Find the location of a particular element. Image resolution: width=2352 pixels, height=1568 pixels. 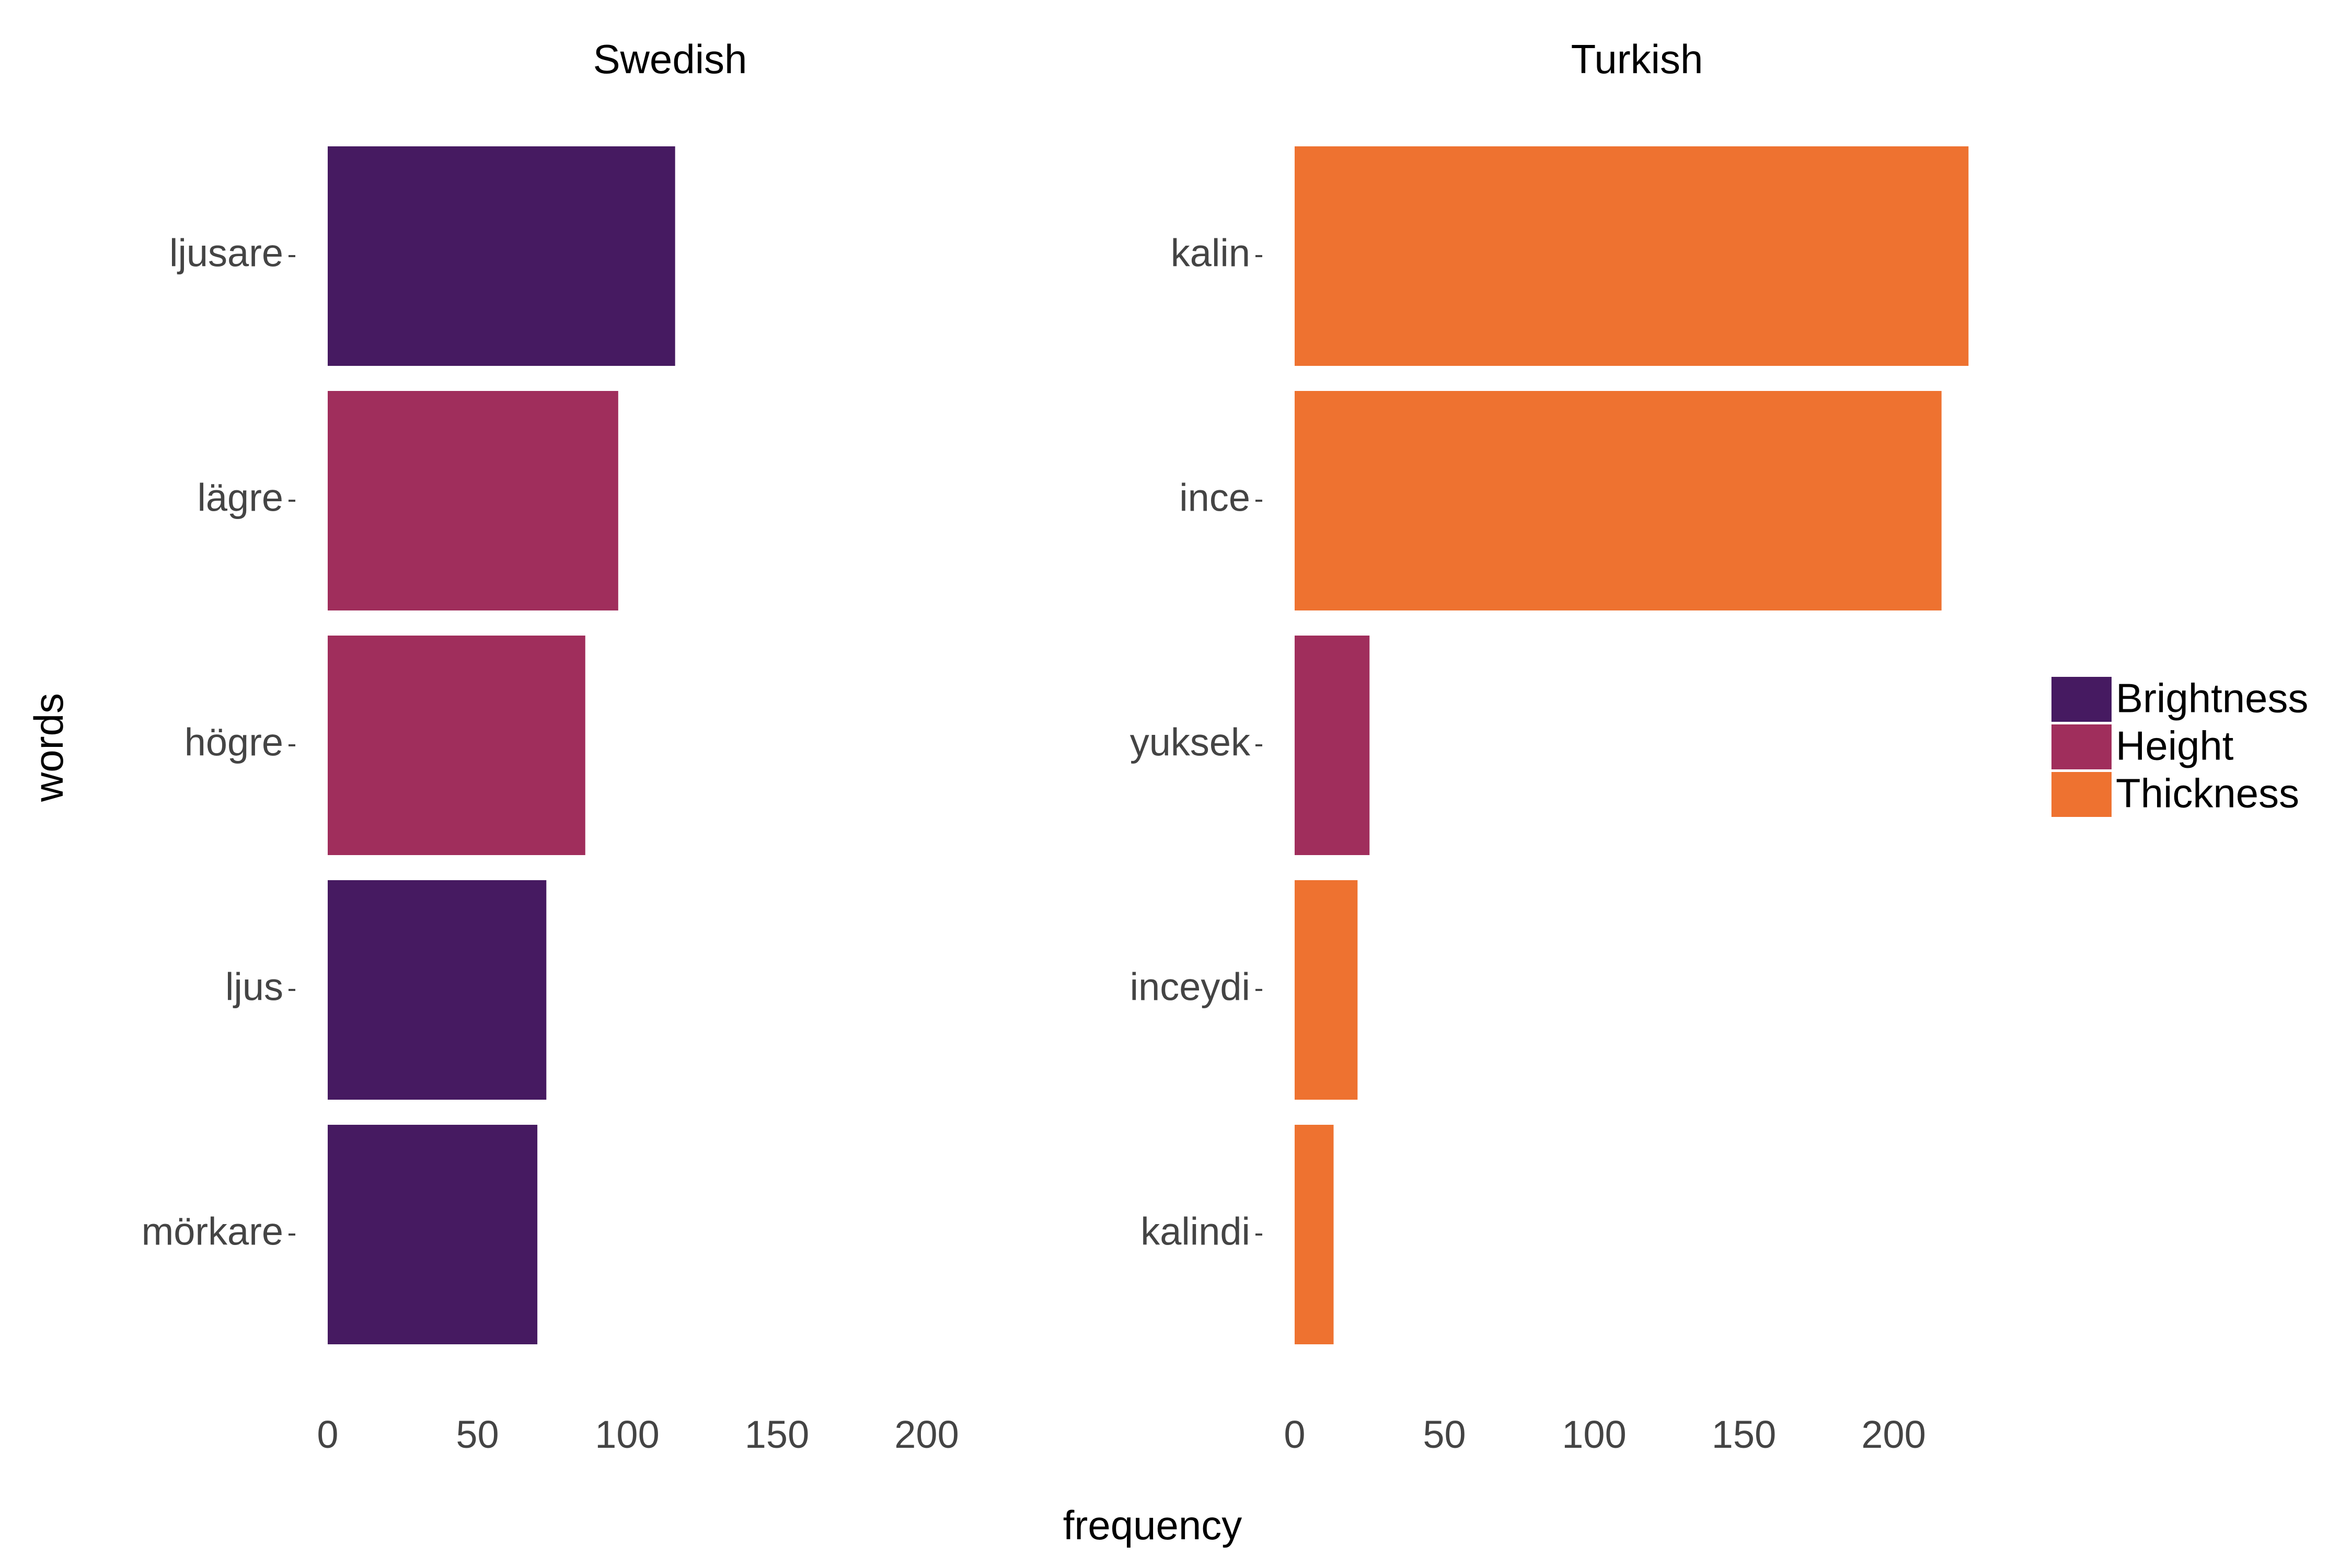

y-tick-label: ljus is located at coordinates (254, 987).